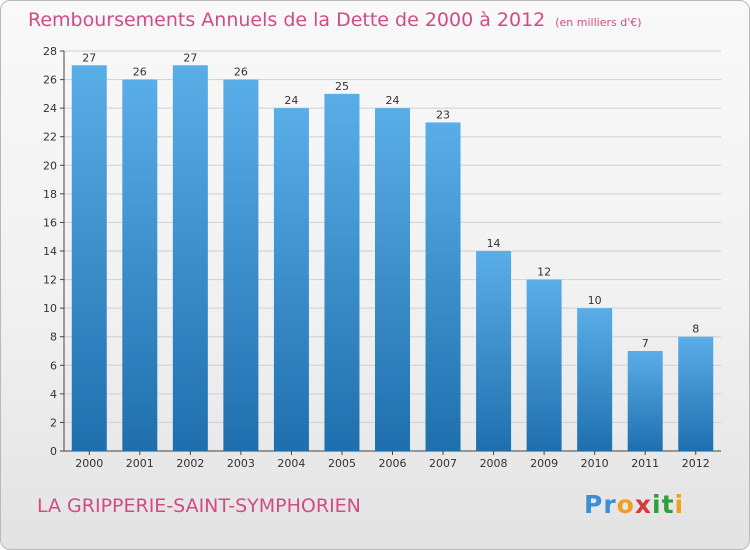  What do you see at coordinates (645, 343) in the screenshot?
I see `data-label: 7` at bounding box center [645, 343].